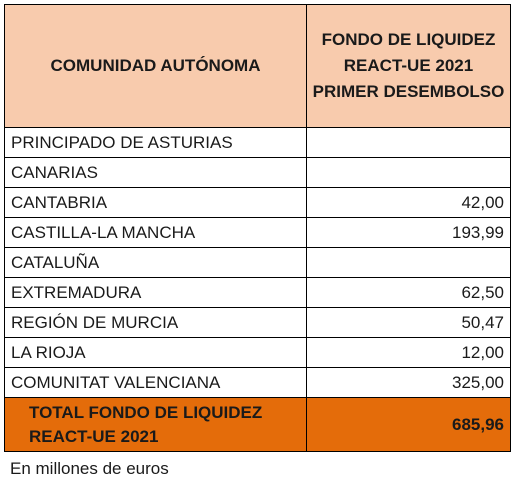 This screenshot has height=491, width=517. I want to click on table-row: COMUNITAT VALENCIANA 325,00, so click(257, 382).